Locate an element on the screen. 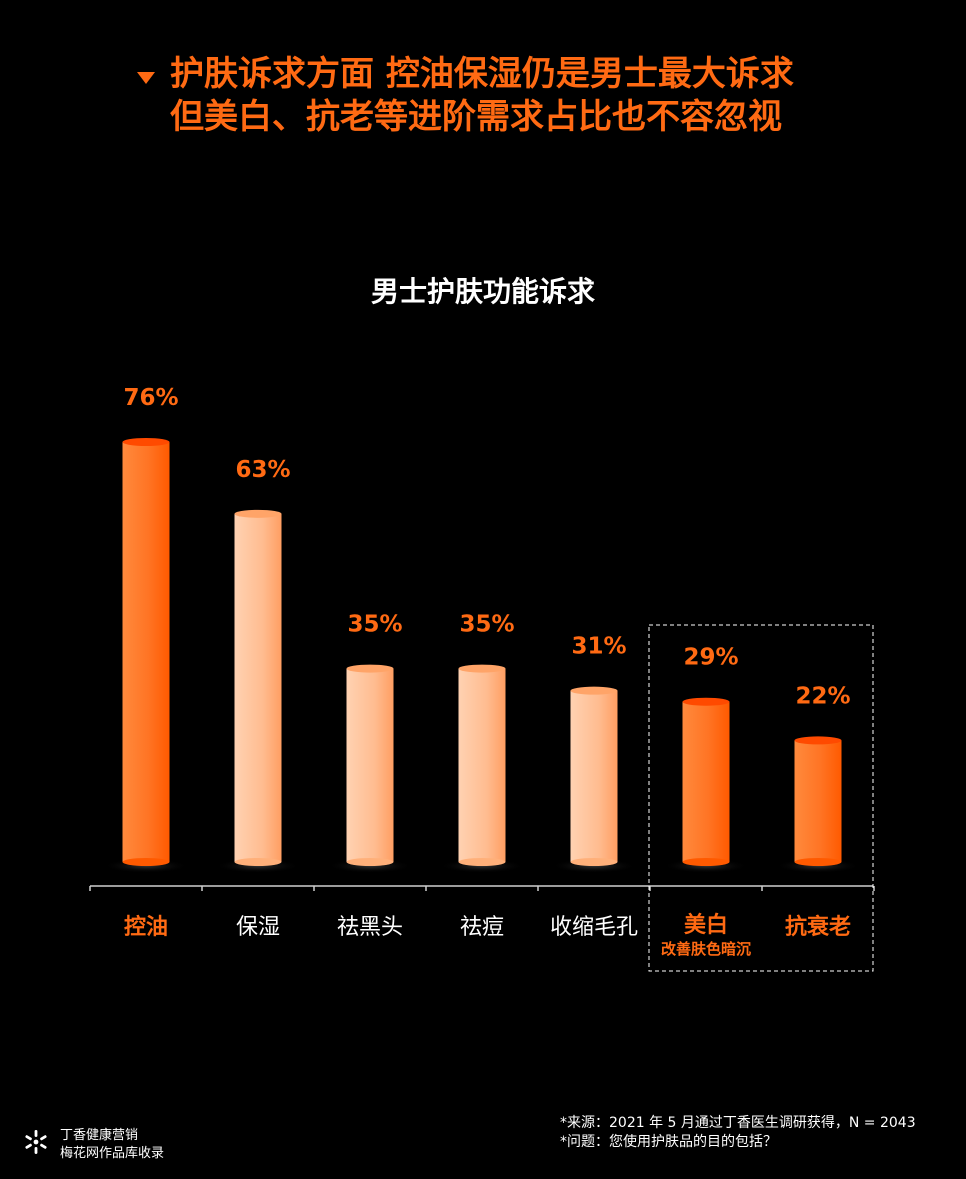 Image resolution: width=966 pixels, height=1179 pixels. chart-title: 男士护肤功能诉求 is located at coordinates (482, 291).